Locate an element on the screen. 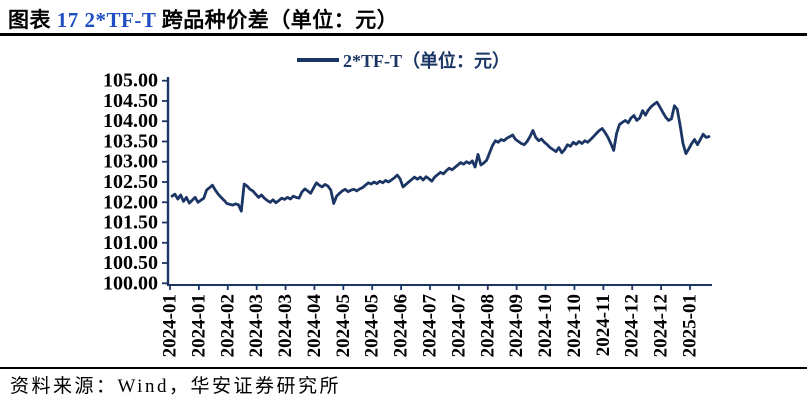 The width and height of the screenshot is (807, 401). figure-title: 图表 17 2*TF-T 跨品种价差（单位：元） is located at coordinates (203, 19).